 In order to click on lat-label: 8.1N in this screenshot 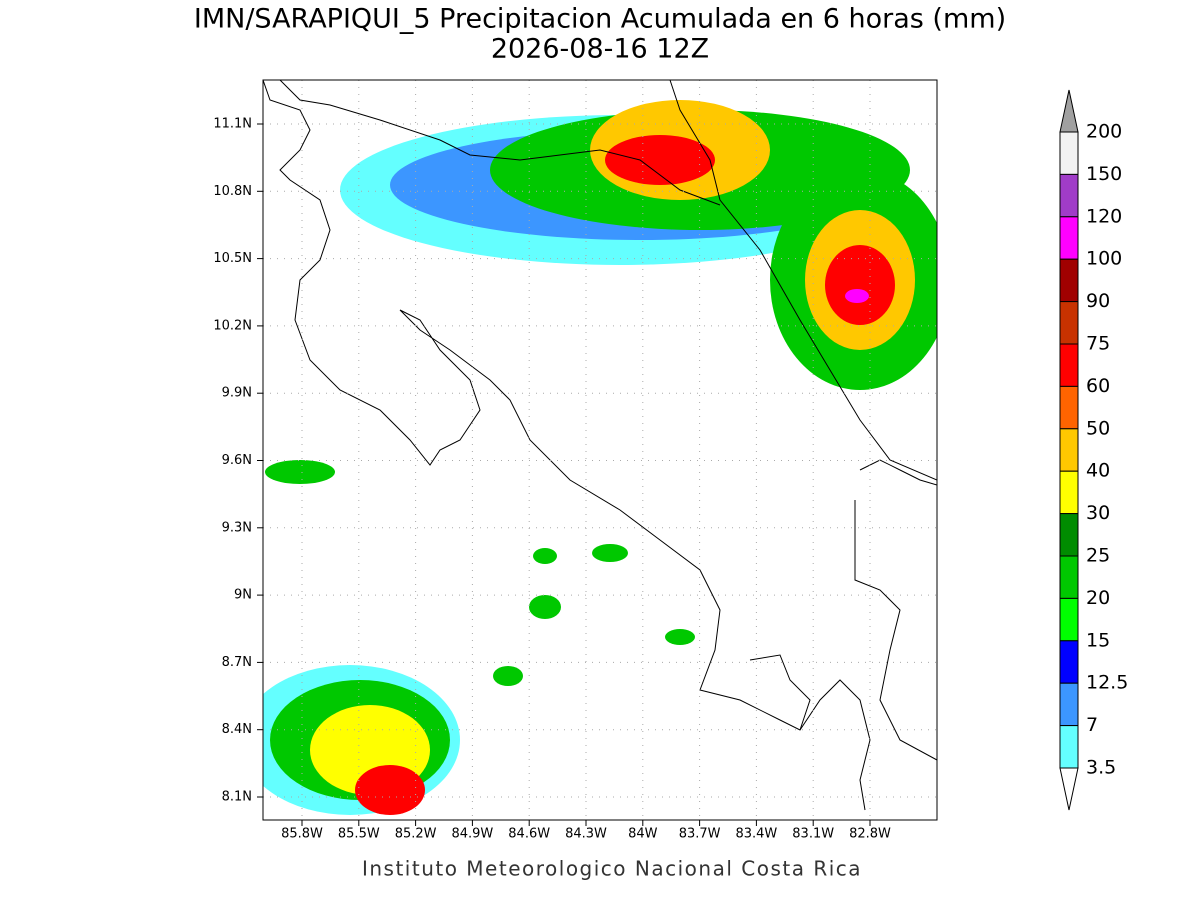, I will do `click(237, 797)`.